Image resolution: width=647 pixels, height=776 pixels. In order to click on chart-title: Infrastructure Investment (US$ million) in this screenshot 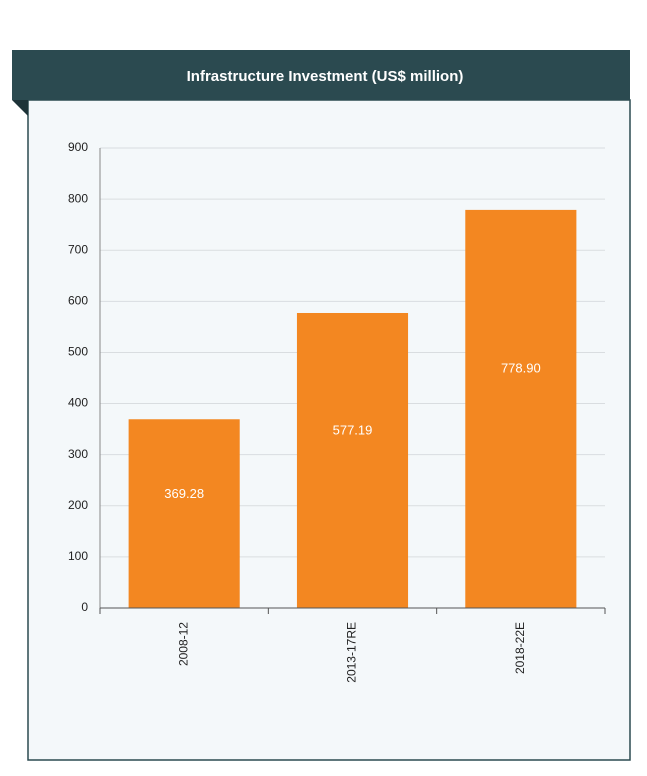, I will do `click(325, 76)`.